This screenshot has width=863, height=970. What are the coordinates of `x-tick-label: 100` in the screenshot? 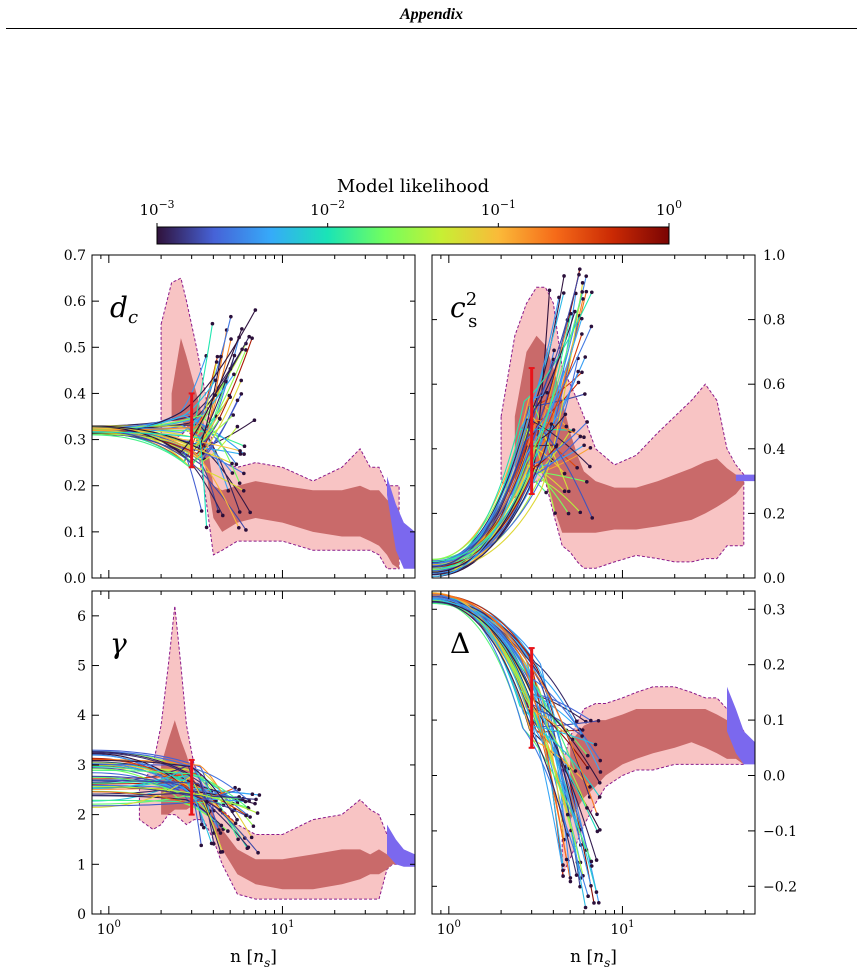 It's located at (449, 928).